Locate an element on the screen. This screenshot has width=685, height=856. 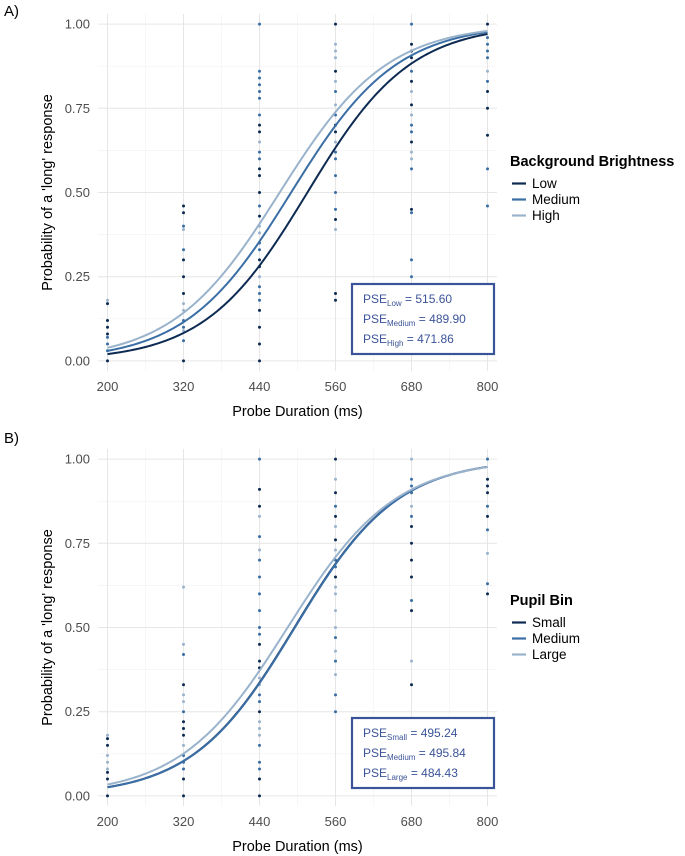
x-tick-label: 440 is located at coordinates (260, 386).